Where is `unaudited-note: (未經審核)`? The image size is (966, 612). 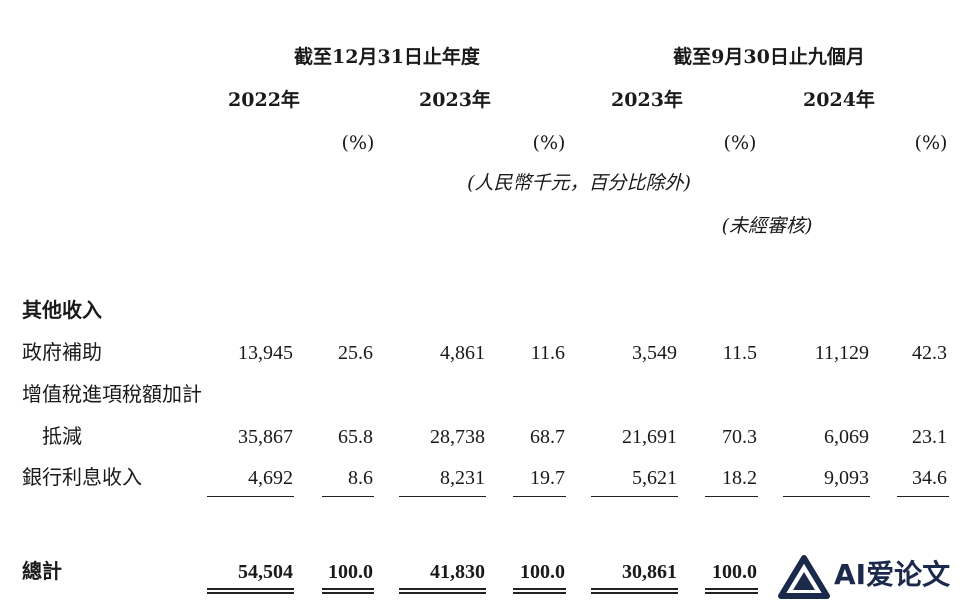
unaudited-note: (未經審核) is located at coordinates (767, 226).